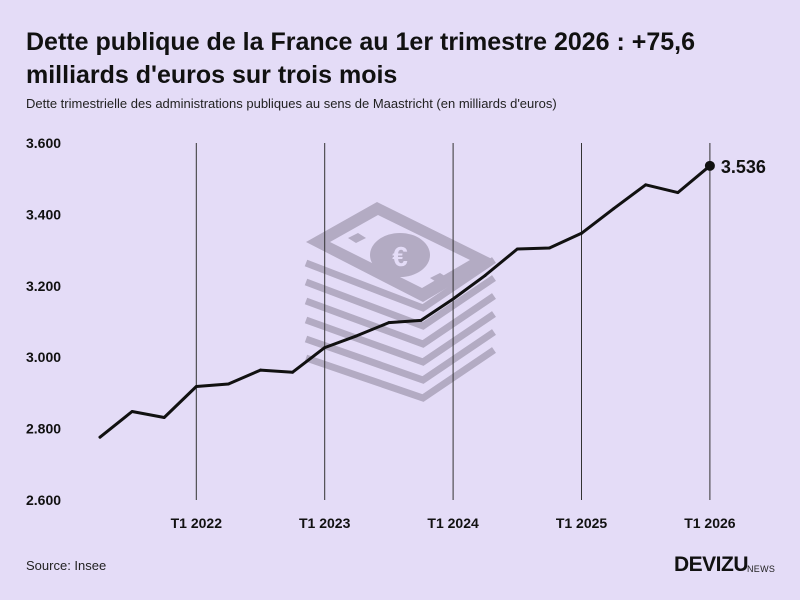  I want to click on y-tick-label: 3.600, so click(43, 143).